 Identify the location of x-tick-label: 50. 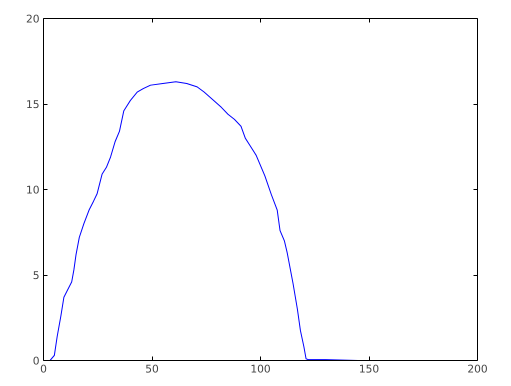
(152, 369).